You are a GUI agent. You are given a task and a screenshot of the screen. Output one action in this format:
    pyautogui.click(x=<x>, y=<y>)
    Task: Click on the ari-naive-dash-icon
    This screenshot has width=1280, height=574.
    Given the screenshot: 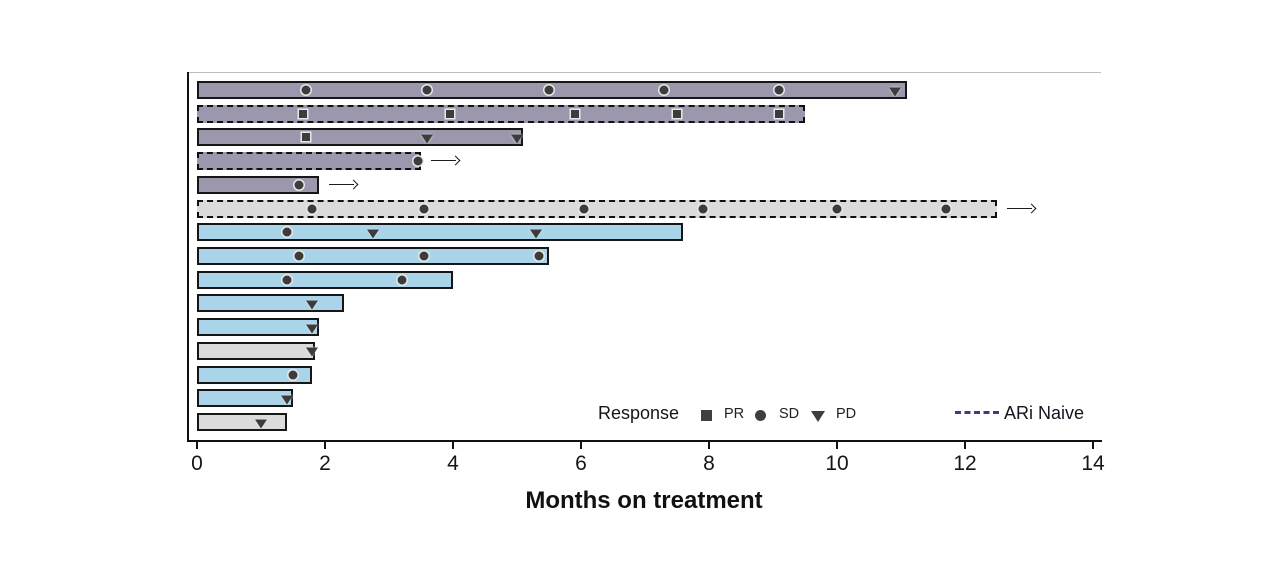 What is the action you would take?
    pyautogui.click(x=977, y=412)
    